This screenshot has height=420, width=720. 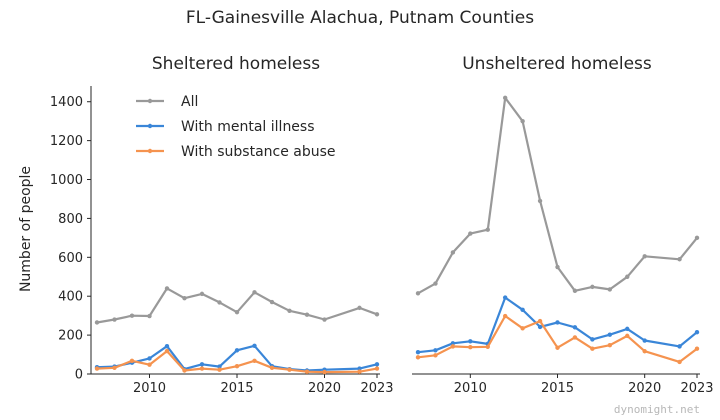 What do you see at coordinates (70, 219) in the screenshot?
I see `y-tick-label: 800` at bounding box center [70, 219].